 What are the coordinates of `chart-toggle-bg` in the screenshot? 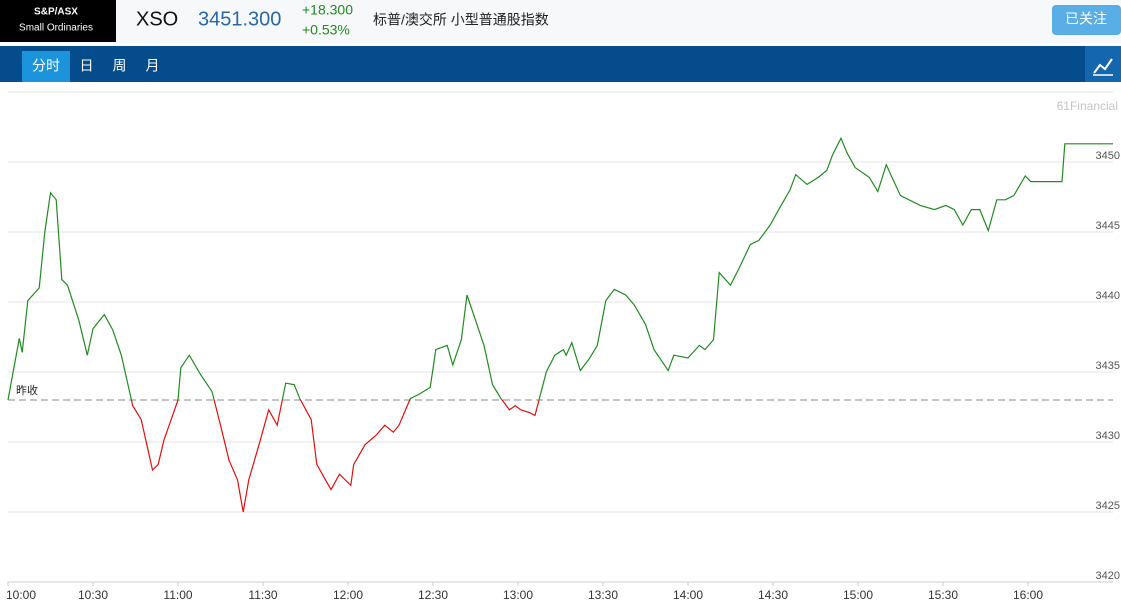 It's located at (1103, 64).